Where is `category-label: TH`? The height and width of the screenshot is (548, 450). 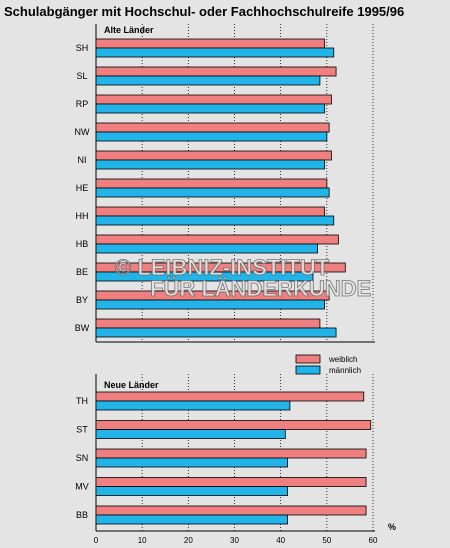
category-label: TH is located at coordinates (82, 401).